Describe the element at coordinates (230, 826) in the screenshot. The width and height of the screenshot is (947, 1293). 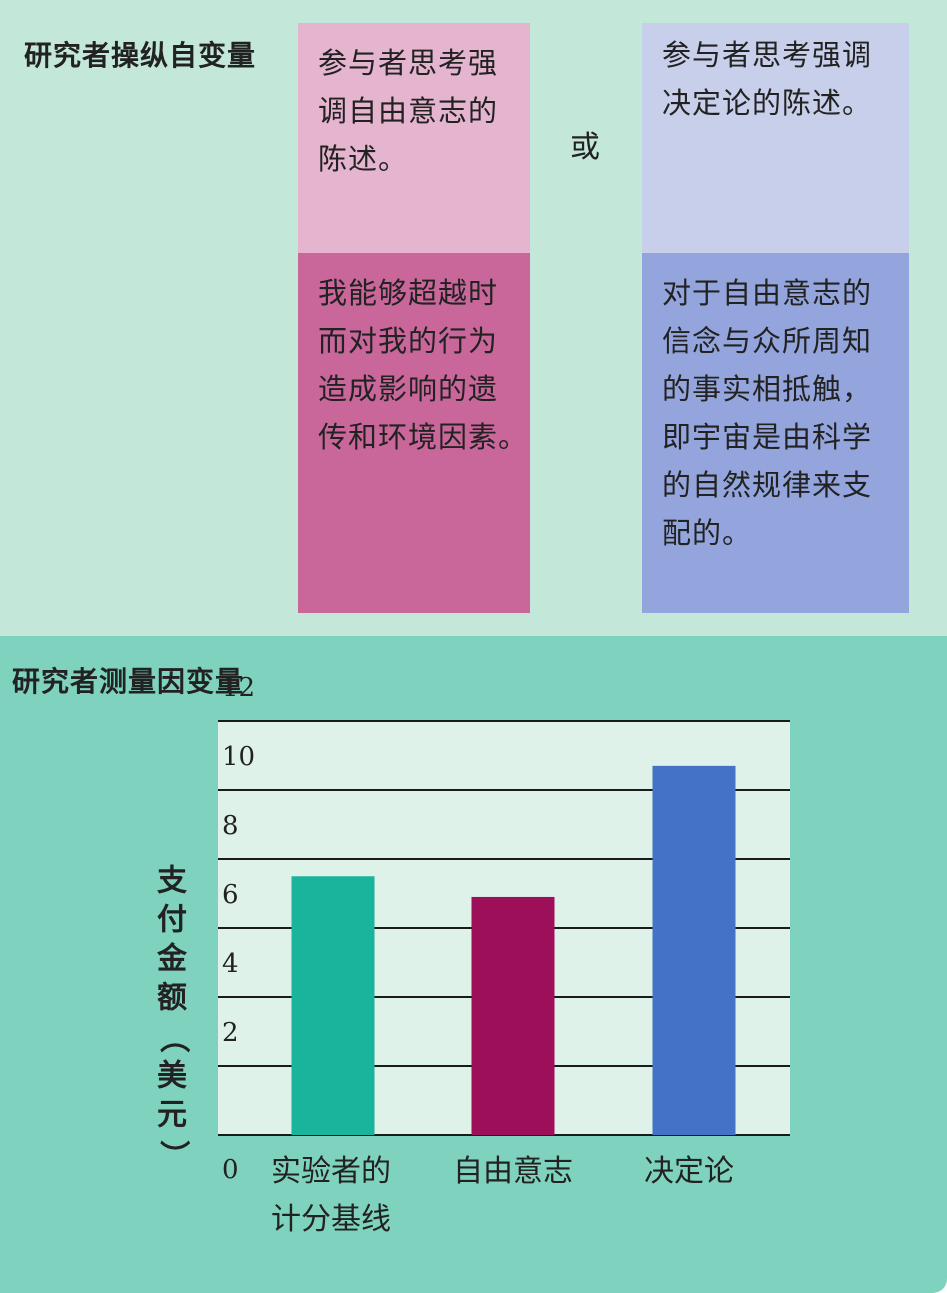
I see `y-tick-label: 8` at that location.